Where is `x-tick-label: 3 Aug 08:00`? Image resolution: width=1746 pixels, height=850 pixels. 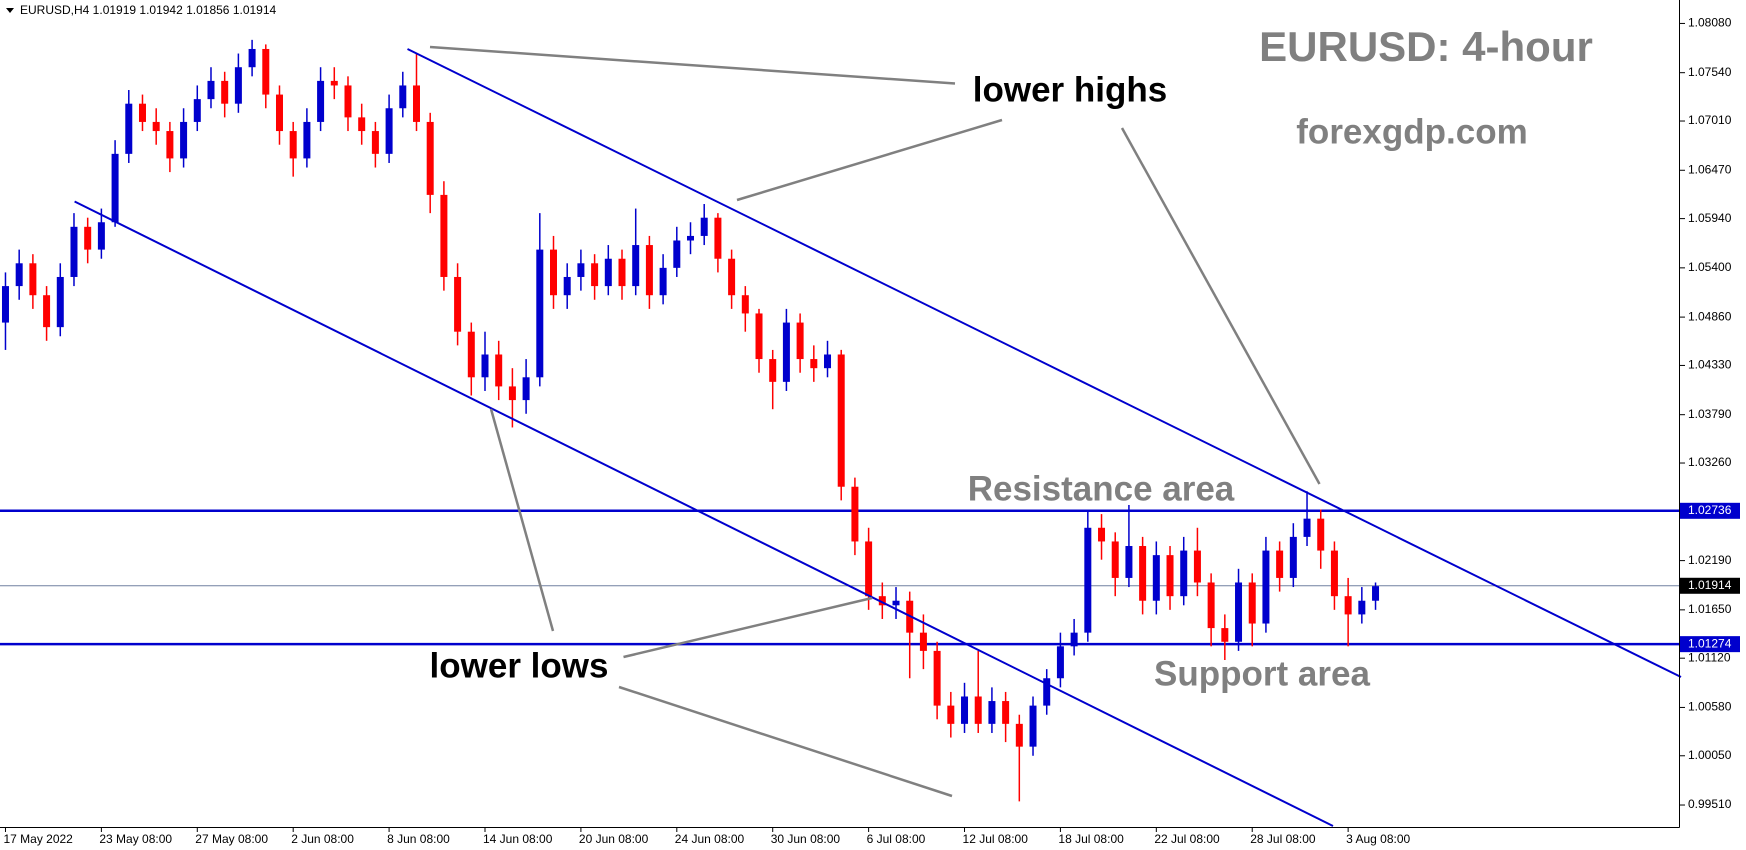 x-tick-label: 3 Aug 08:00 is located at coordinates (1378, 839).